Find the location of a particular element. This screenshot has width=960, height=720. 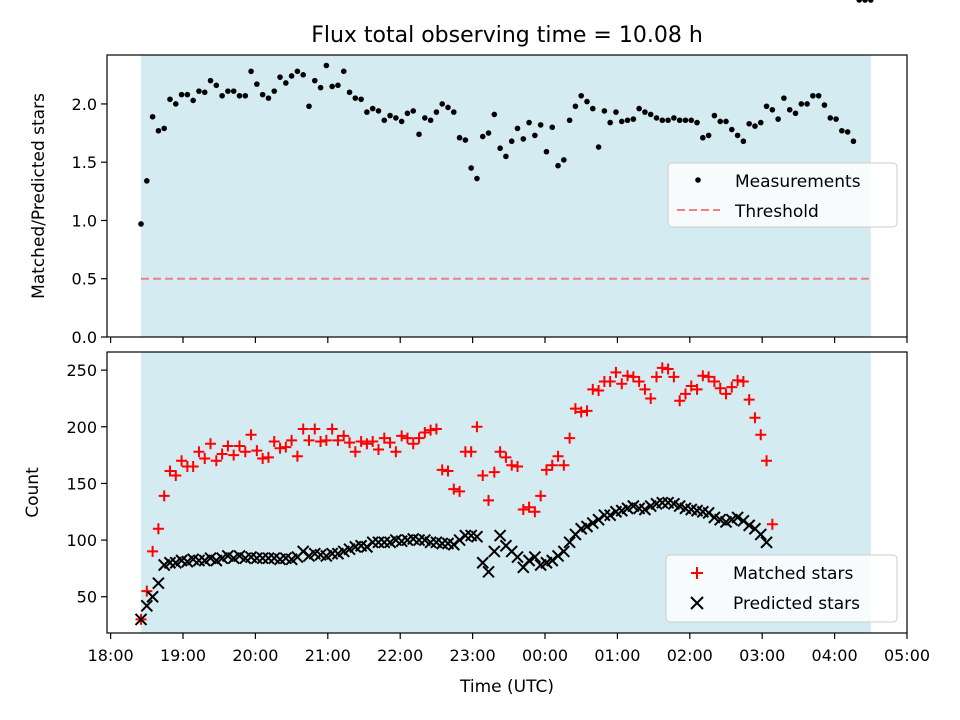

bottom-legend: Matched stars Predicted stars is located at coordinates (781, 588).